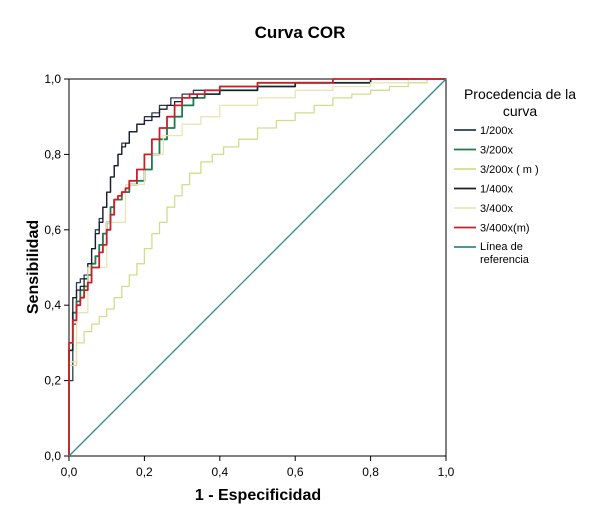  Describe the element at coordinates (509, 170) in the screenshot. I see `legend-label: 3/200x ( m )` at that location.